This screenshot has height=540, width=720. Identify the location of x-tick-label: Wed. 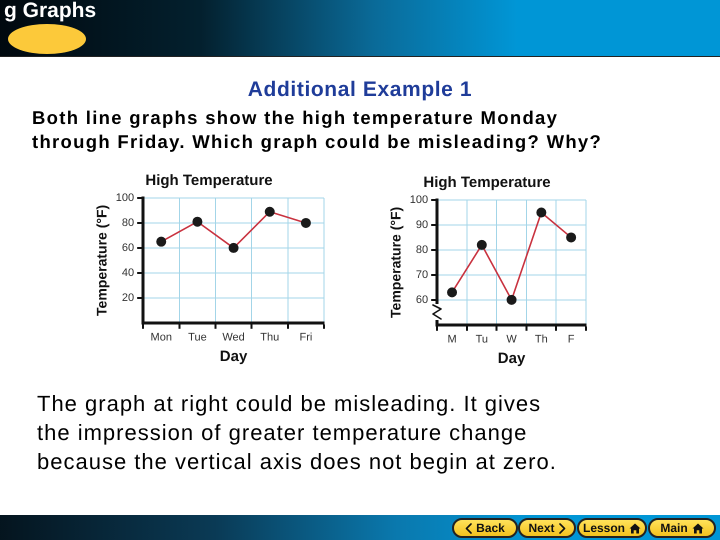
(233, 337).